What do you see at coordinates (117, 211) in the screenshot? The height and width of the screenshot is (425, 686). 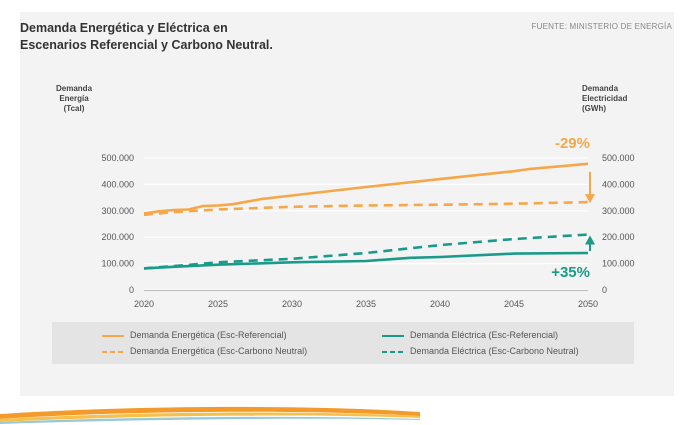 I see `left-tick-label: 300.000` at bounding box center [117, 211].